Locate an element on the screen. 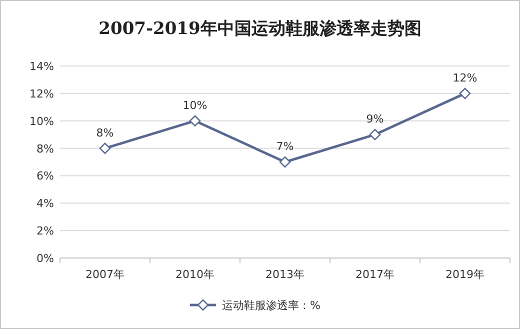 The height and width of the screenshot is (329, 520). y-tick-label: 0% is located at coordinates (45, 258).